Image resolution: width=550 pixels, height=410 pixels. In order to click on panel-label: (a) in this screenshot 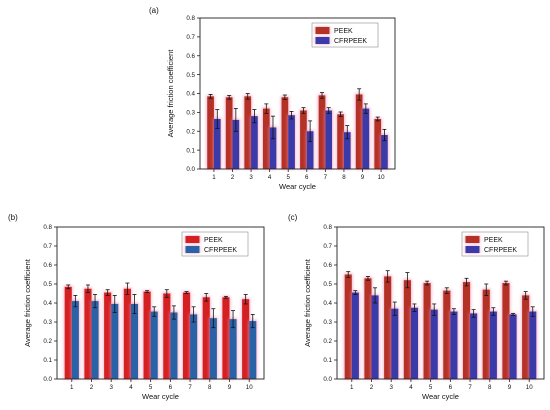, I will do `click(154, 10)`.